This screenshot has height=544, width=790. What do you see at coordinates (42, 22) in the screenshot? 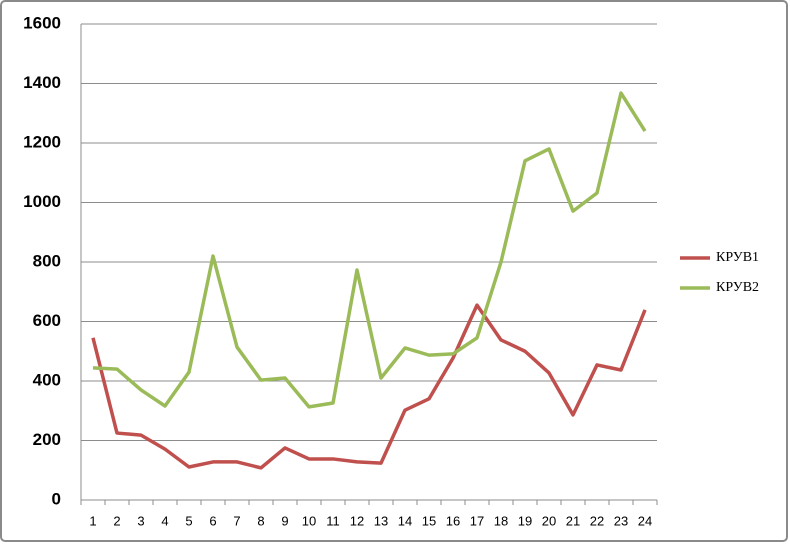
I see `y-tick-label: 1600` at bounding box center [42, 22].